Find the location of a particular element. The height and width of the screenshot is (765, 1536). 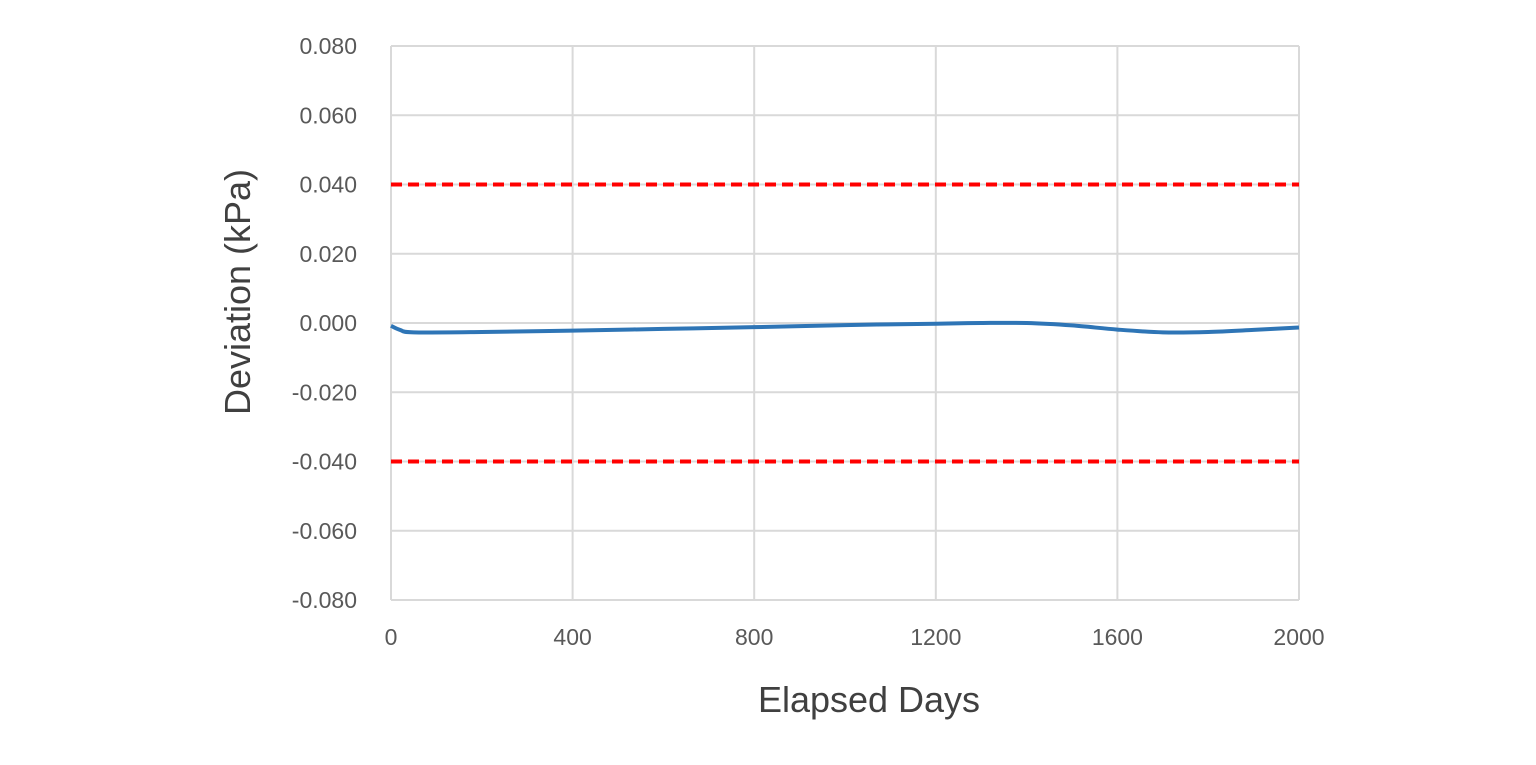

x-tick-label: 1200 is located at coordinates (935, 637).